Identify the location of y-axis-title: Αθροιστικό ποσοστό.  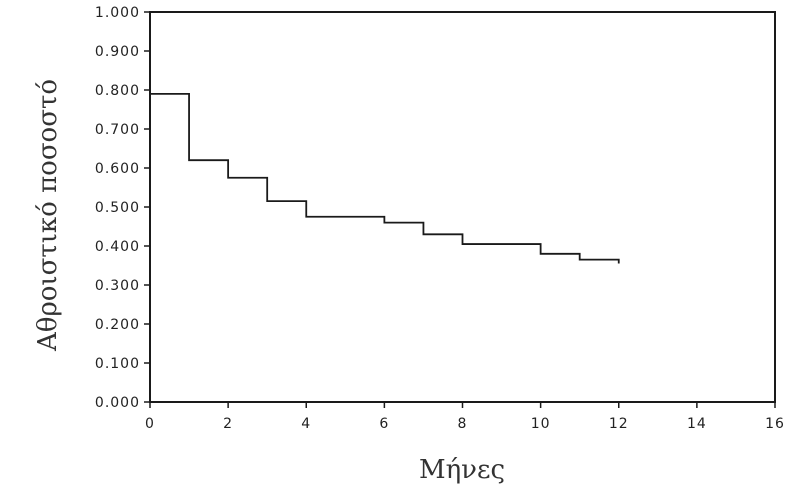
(48, 215).